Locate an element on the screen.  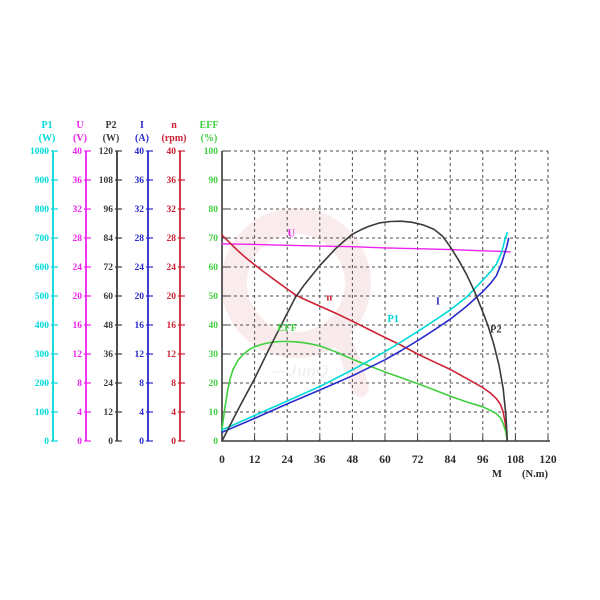
y-axis-tick-label: 72 is located at coordinates (109, 268).